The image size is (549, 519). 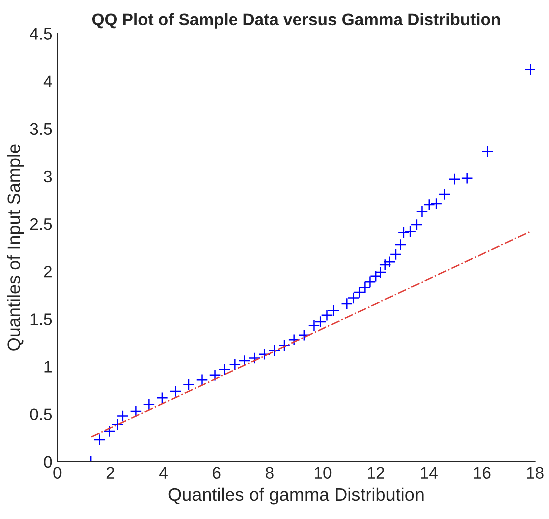 I want to click on x-axis-title: Quantiles of gamma Distribution, so click(x=296, y=496).